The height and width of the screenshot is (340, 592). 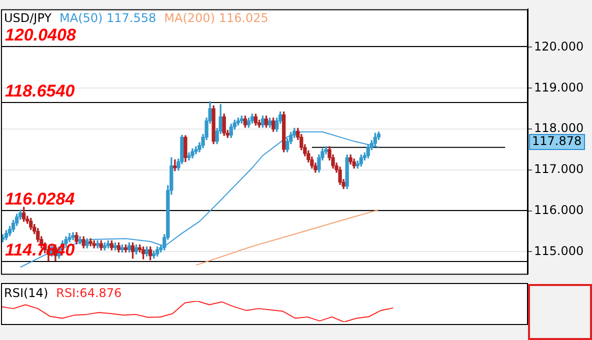 What do you see at coordinates (89, 293) in the screenshot?
I see `series-label: RSI:64.876` at bounding box center [89, 293].